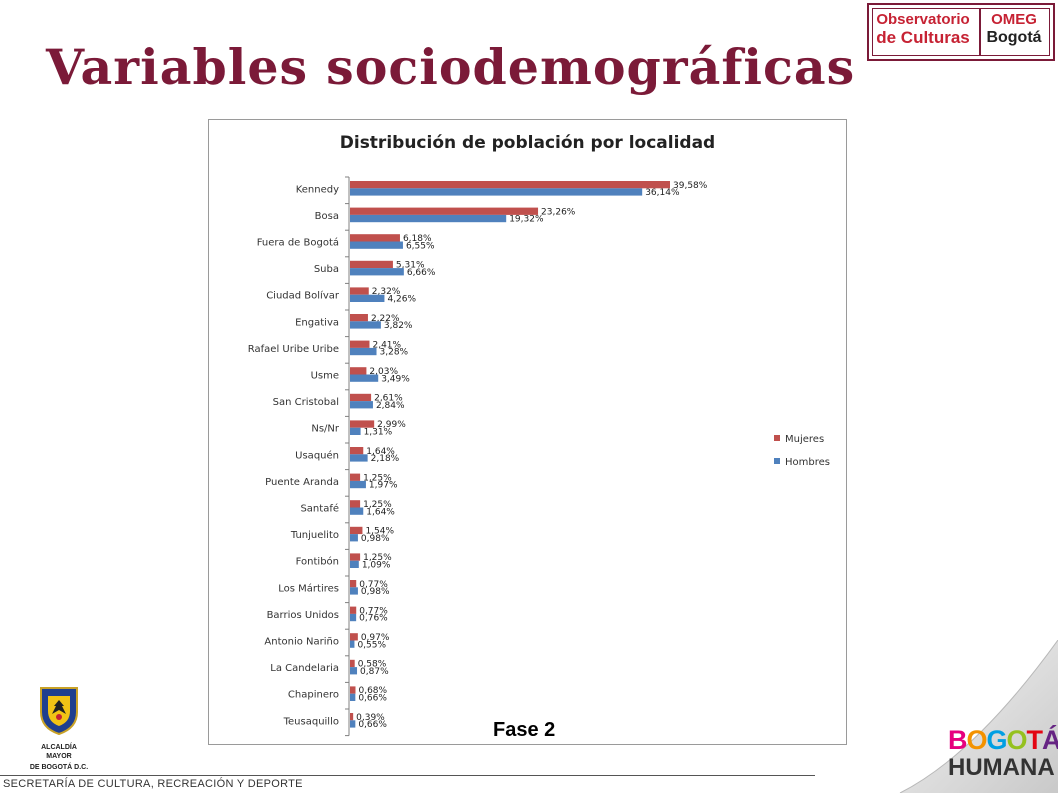 The image size is (1058, 793). I want to click on data-label-hombres: 0,76%, so click(373, 619).